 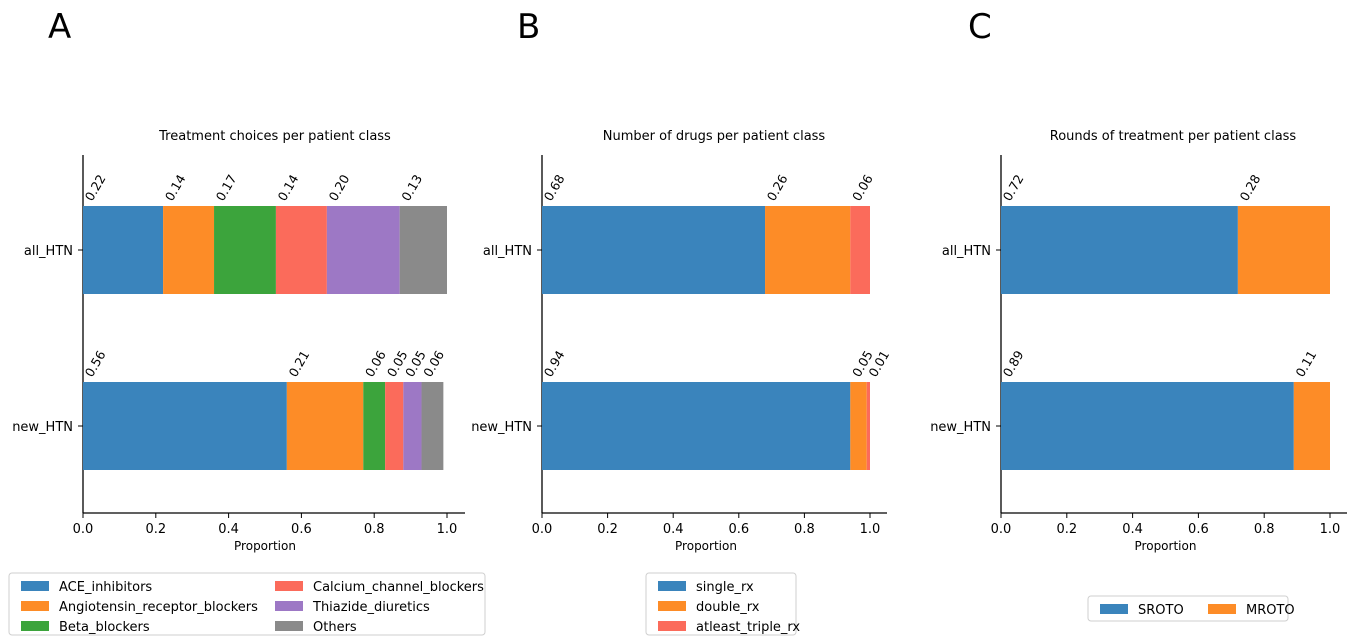 I want to click on data-label: 0.94, so click(x=554, y=364).